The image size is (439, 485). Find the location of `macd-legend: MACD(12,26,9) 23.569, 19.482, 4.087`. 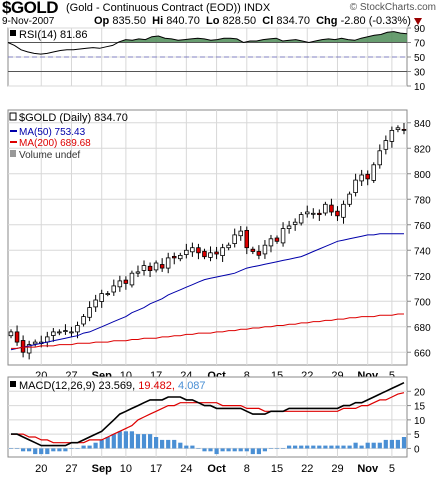

macd-legend: MACD(12,26,9) 23.569, 19.482, 4.087 is located at coordinates (112, 386).